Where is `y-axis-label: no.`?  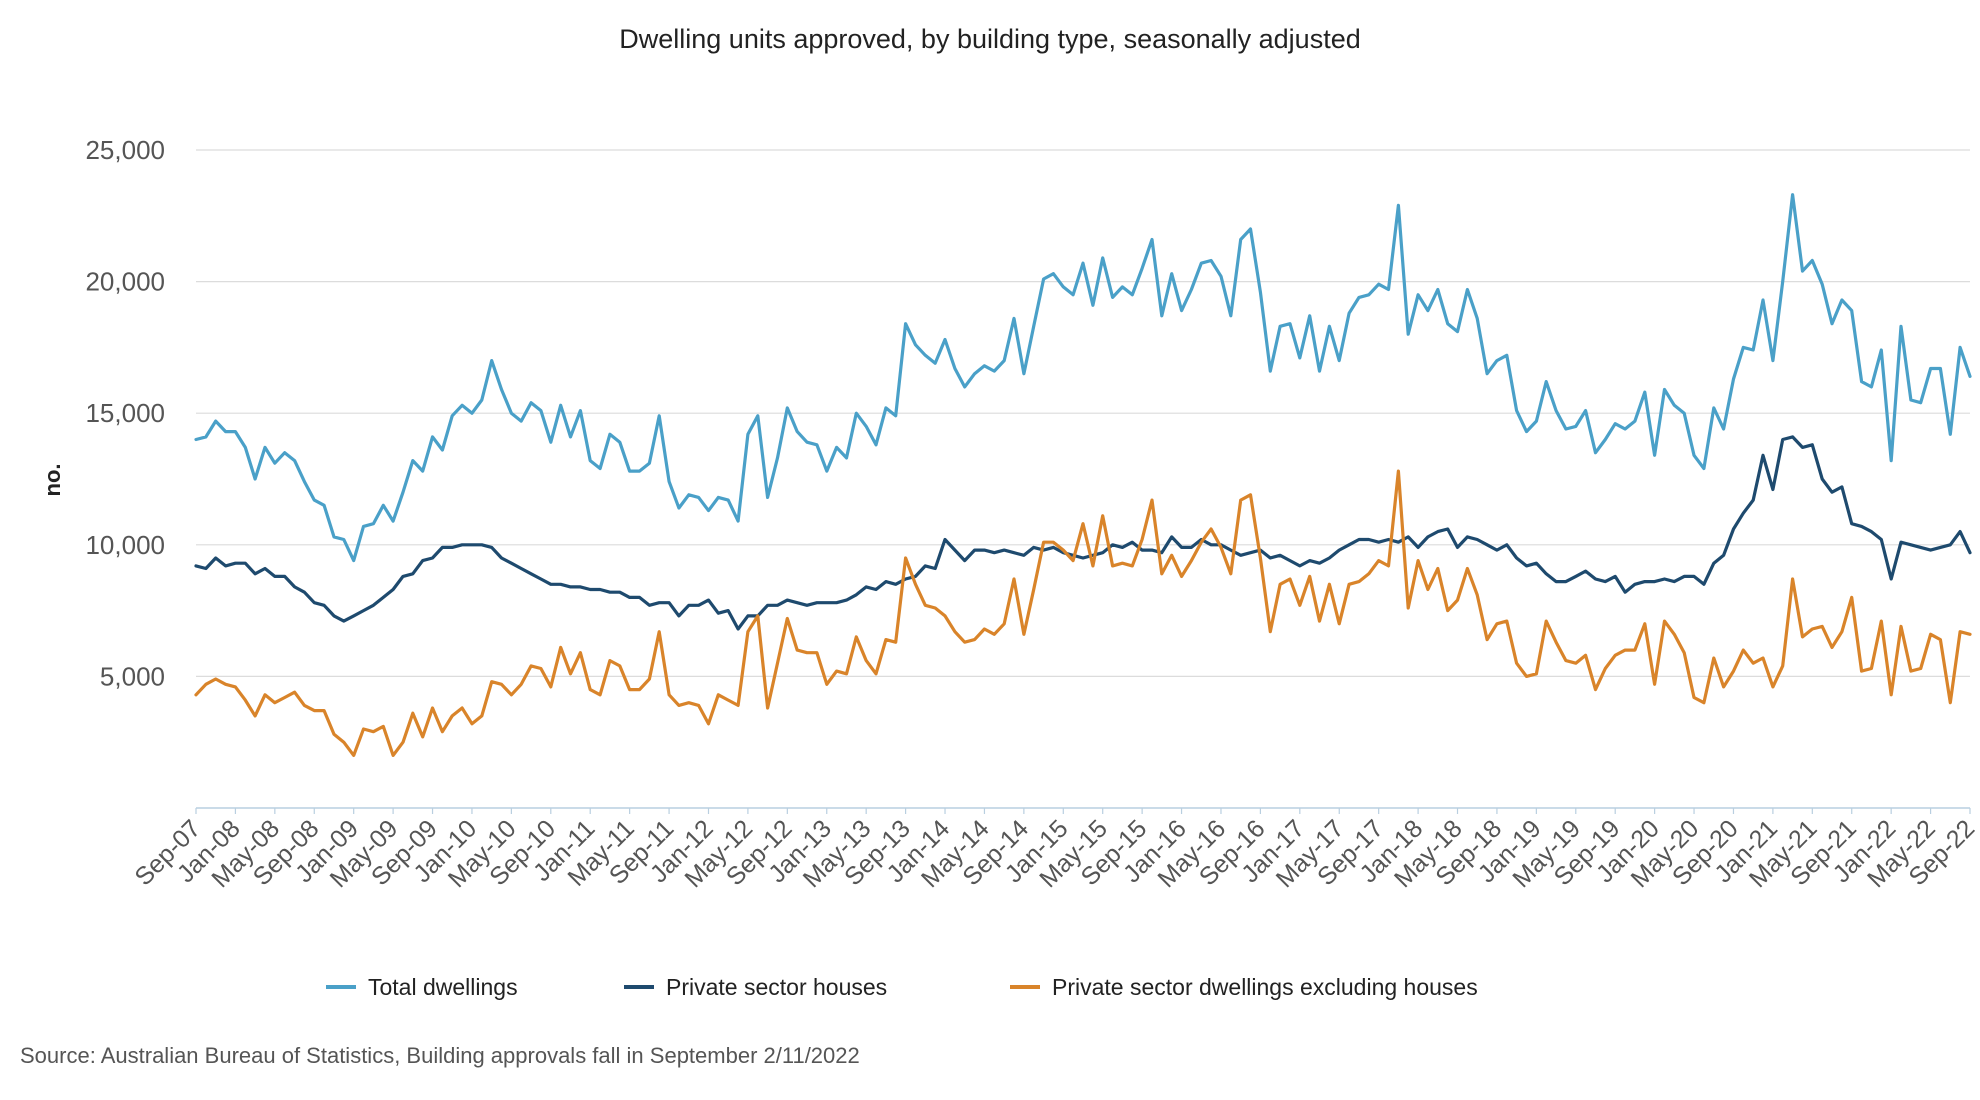
y-axis-label: no. is located at coordinates (52, 480).